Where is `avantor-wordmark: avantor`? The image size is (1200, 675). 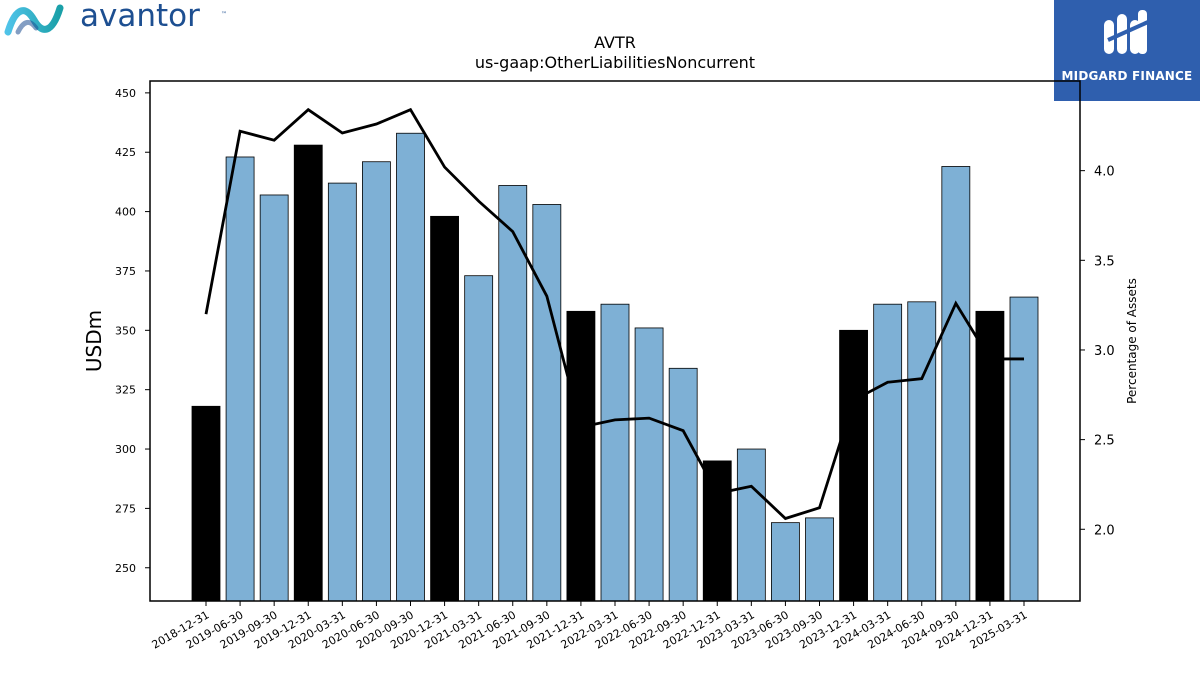 avantor-wordmark: avantor is located at coordinates (140, 17).